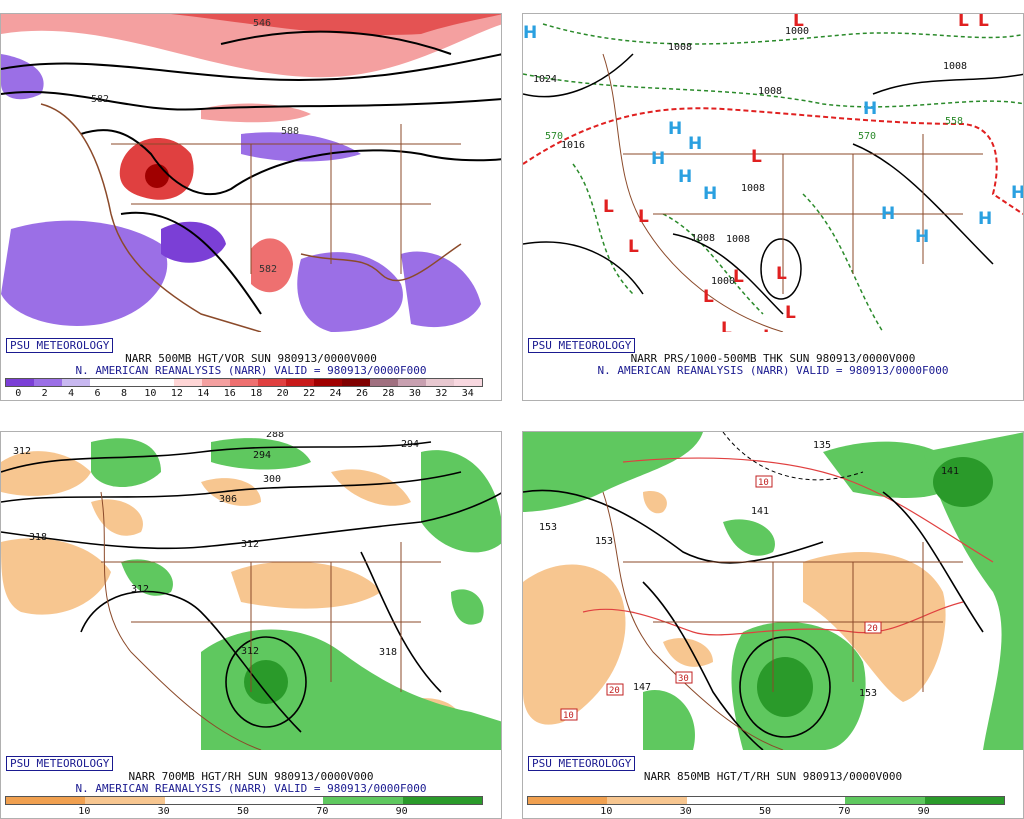 Image resolution: width=1024 pixels, height=819 pixels. I want to click on contour-label: 294, so click(262, 455).